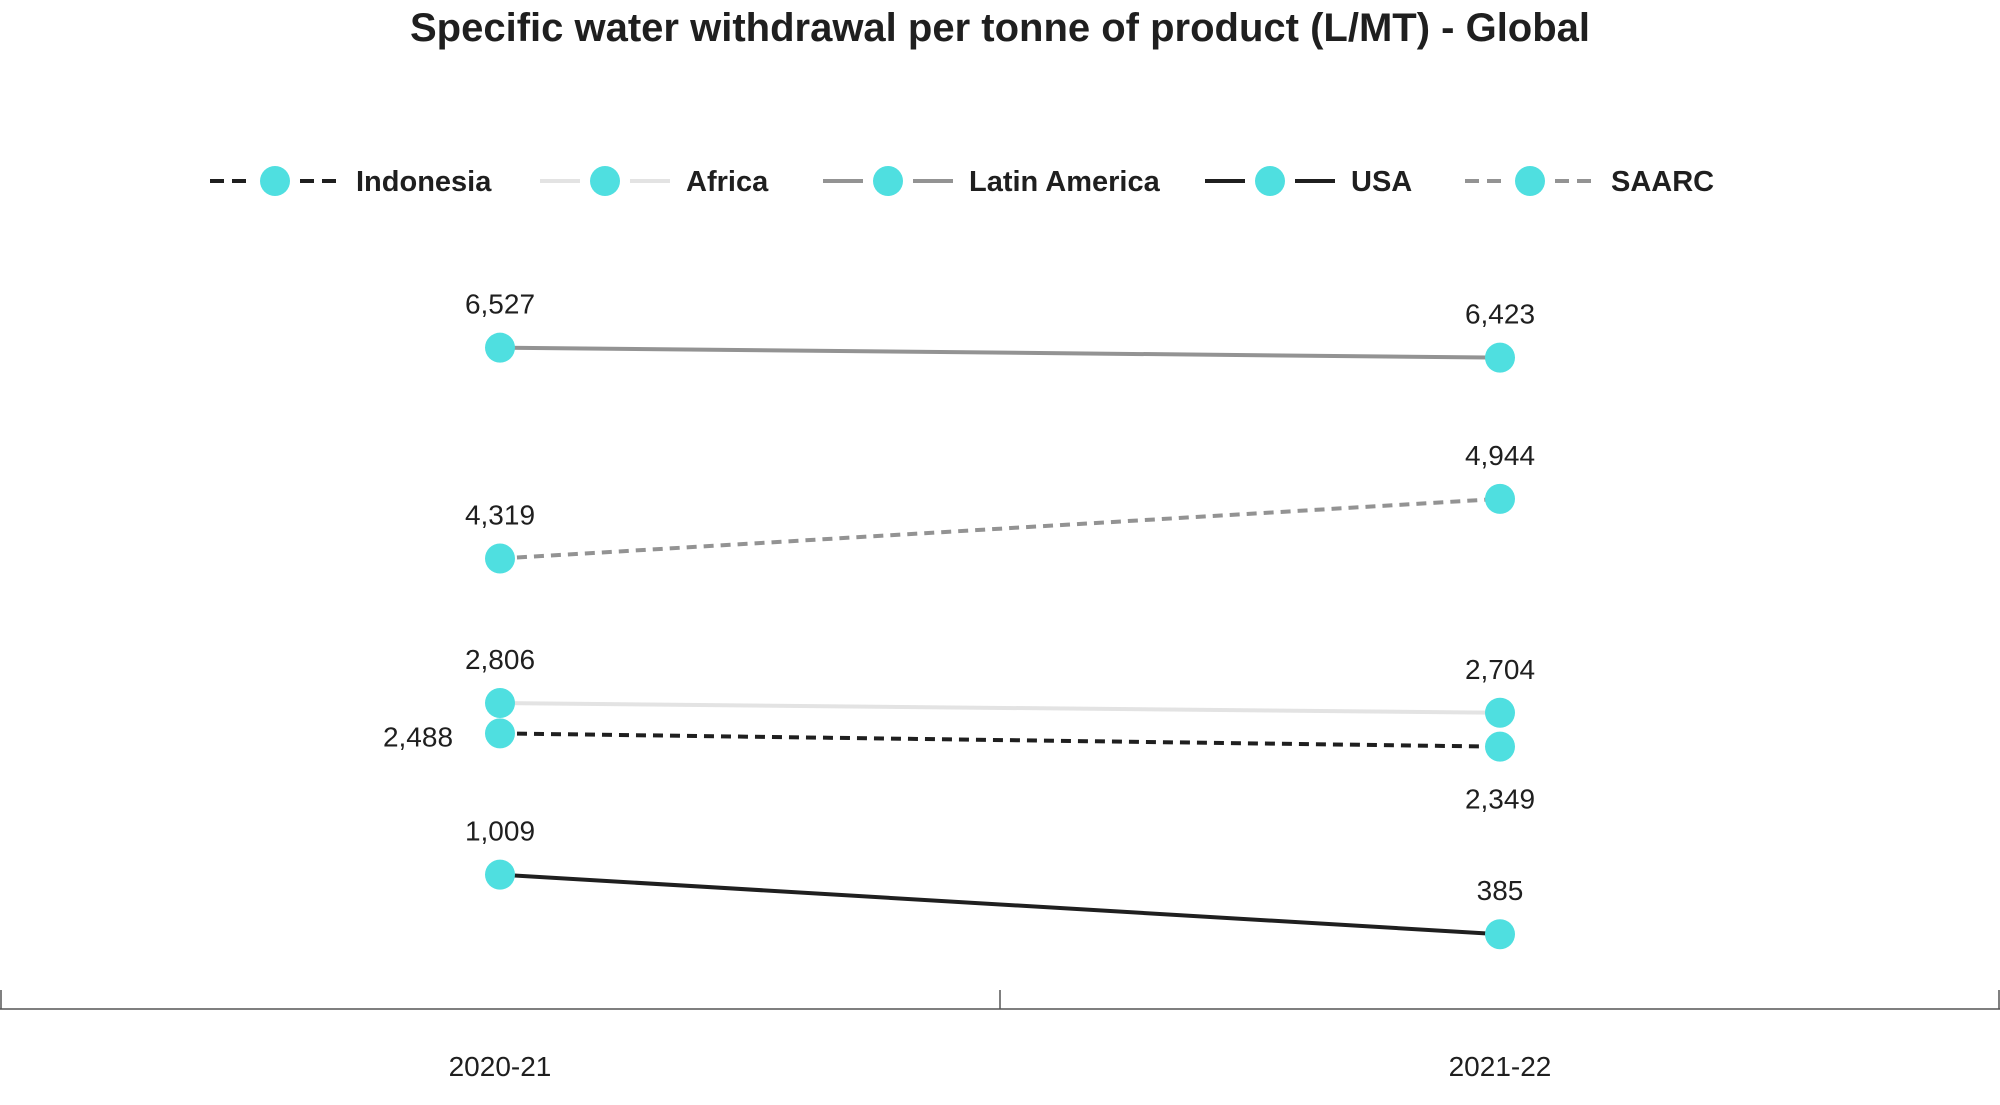 The width and height of the screenshot is (2000, 1105). Describe the element at coordinates (500, 304) in the screenshot. I see `data-label-latin-america-2020-21: 6,527` at that location.